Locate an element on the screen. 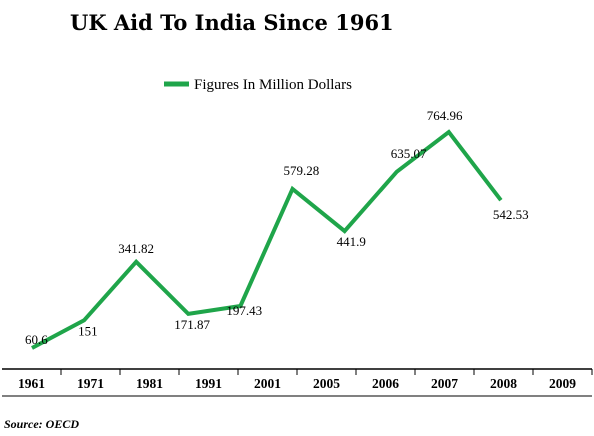 This screenshot has height=436, width=594. data-label: 341.82 is located at coordinates (136, 248).